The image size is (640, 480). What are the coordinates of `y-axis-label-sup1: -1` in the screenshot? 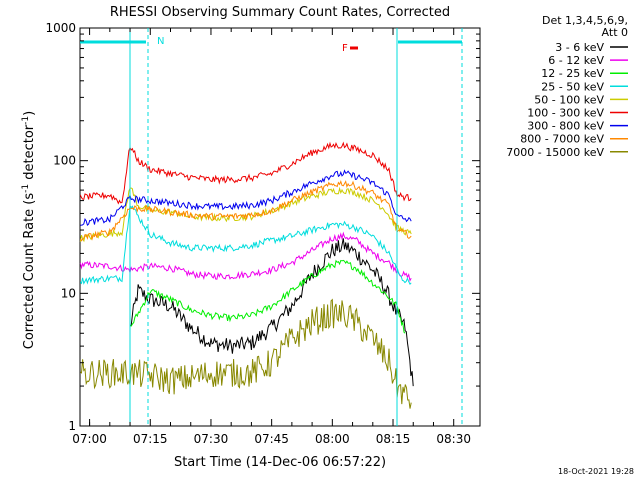 It's located at (26, 188).